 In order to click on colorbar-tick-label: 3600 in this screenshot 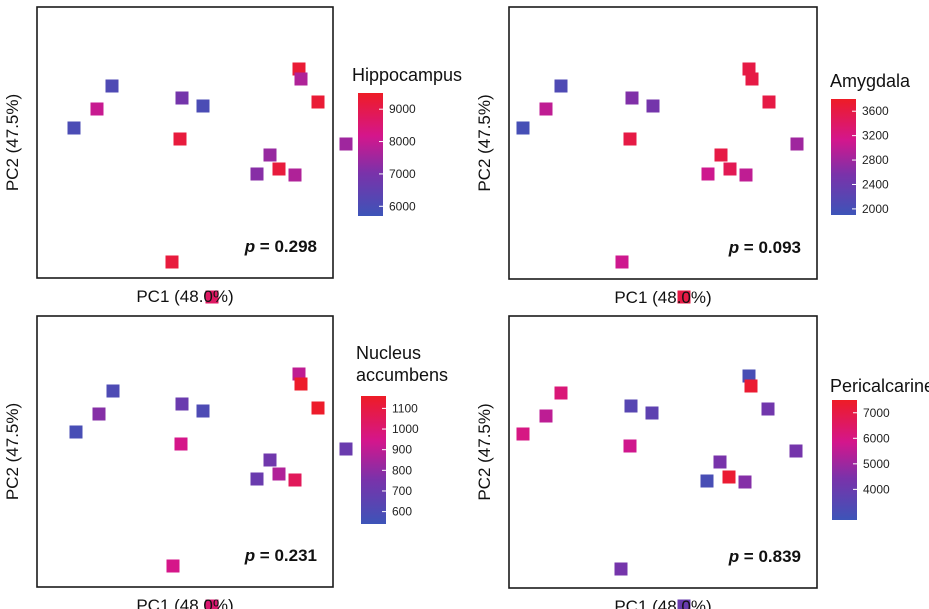, I will do `click(875, 111)`.